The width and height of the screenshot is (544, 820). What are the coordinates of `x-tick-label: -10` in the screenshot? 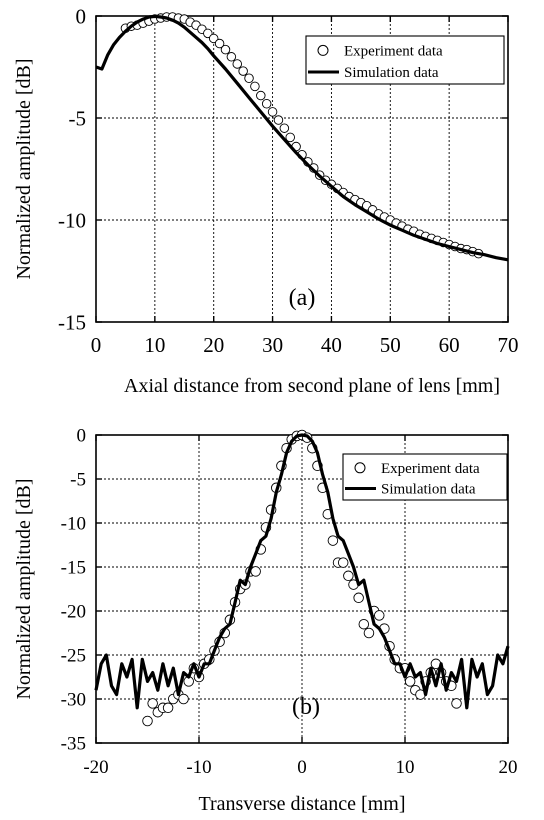 It's located at (198, 767).